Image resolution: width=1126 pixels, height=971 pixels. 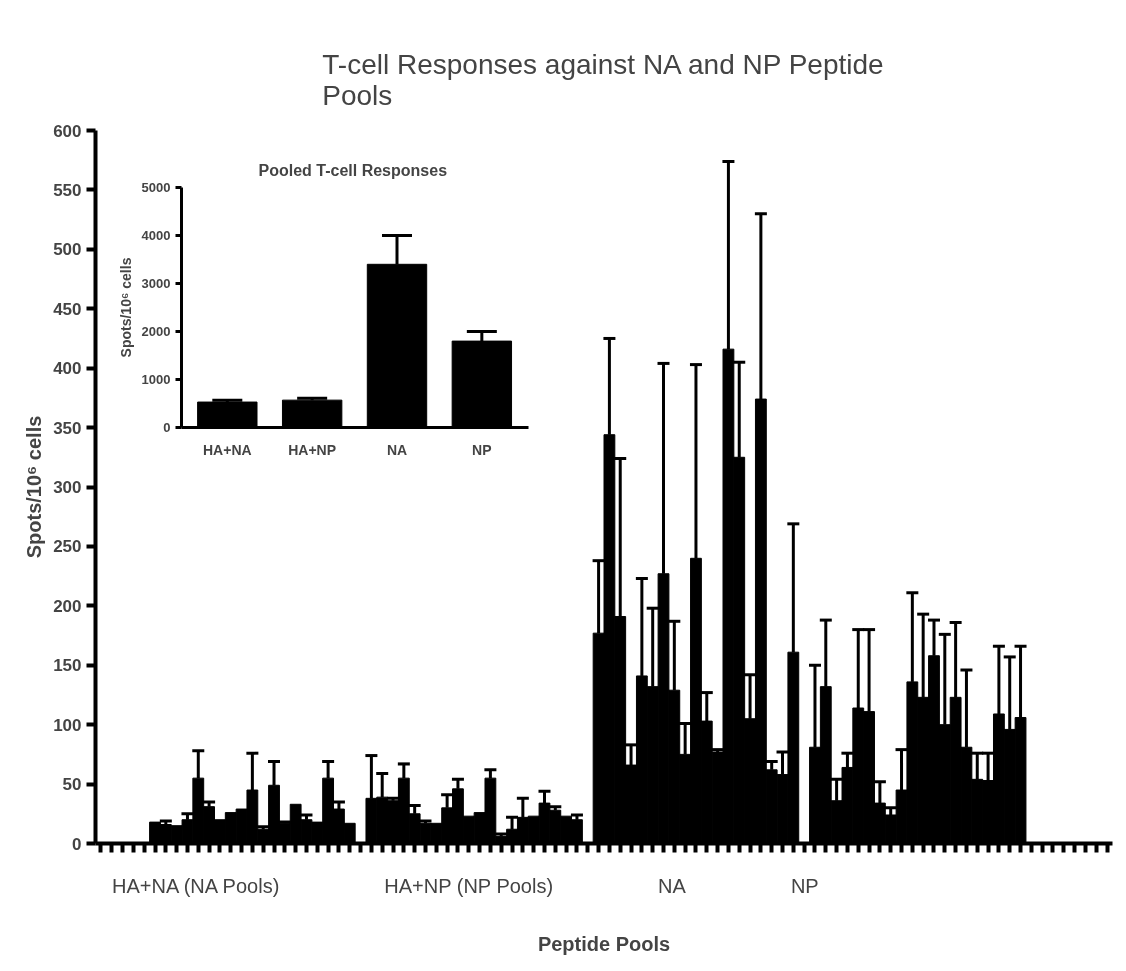 I want to click on y-tick-label: 50, so click(x=72, y=785).